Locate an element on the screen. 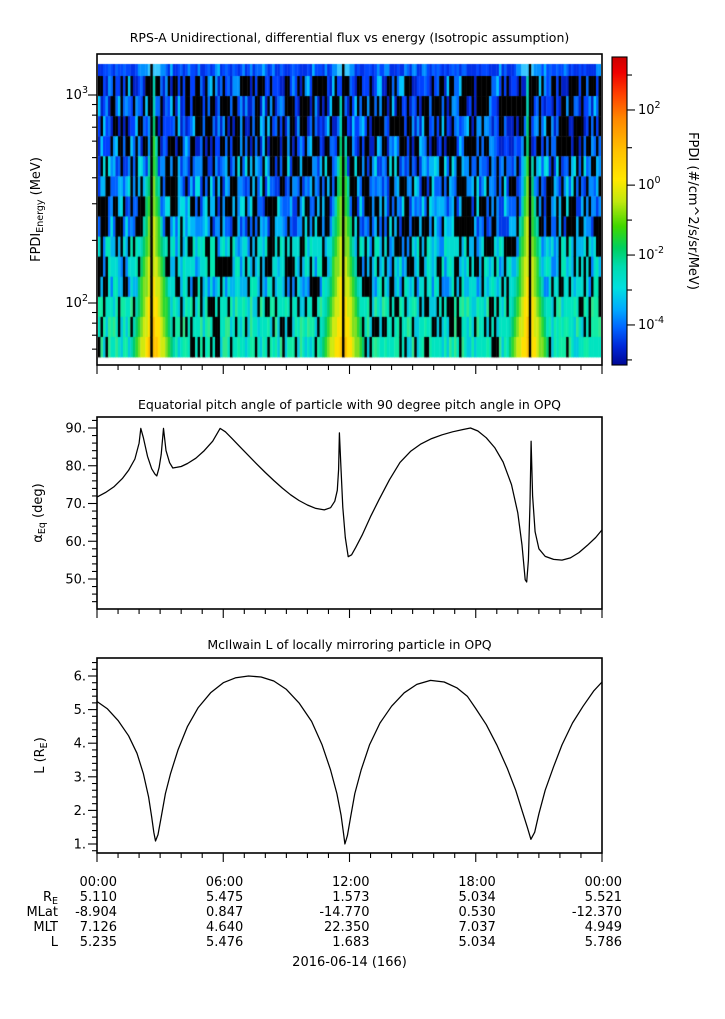  y-tick-label: 90. is located at coordinates (75, 429).